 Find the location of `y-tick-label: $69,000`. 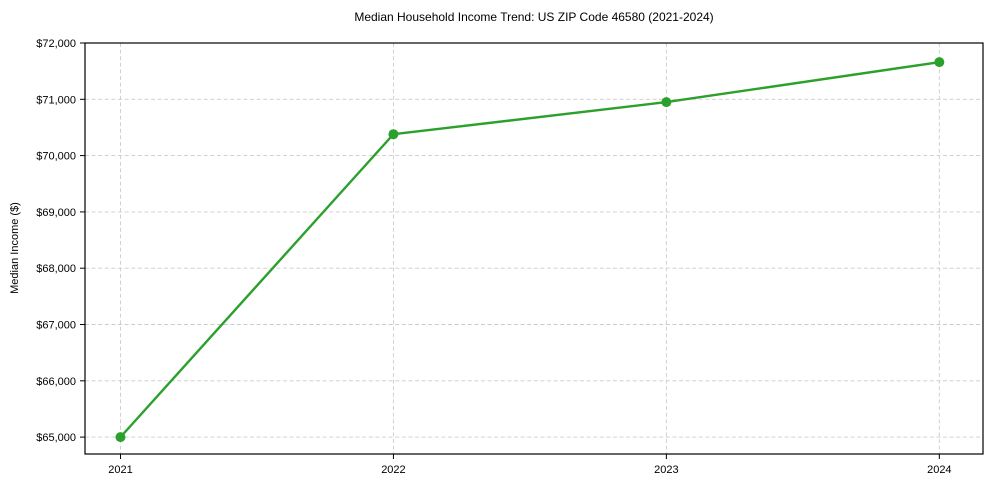

y-tick-label: $69,000 is located at coordinates (56, 213).